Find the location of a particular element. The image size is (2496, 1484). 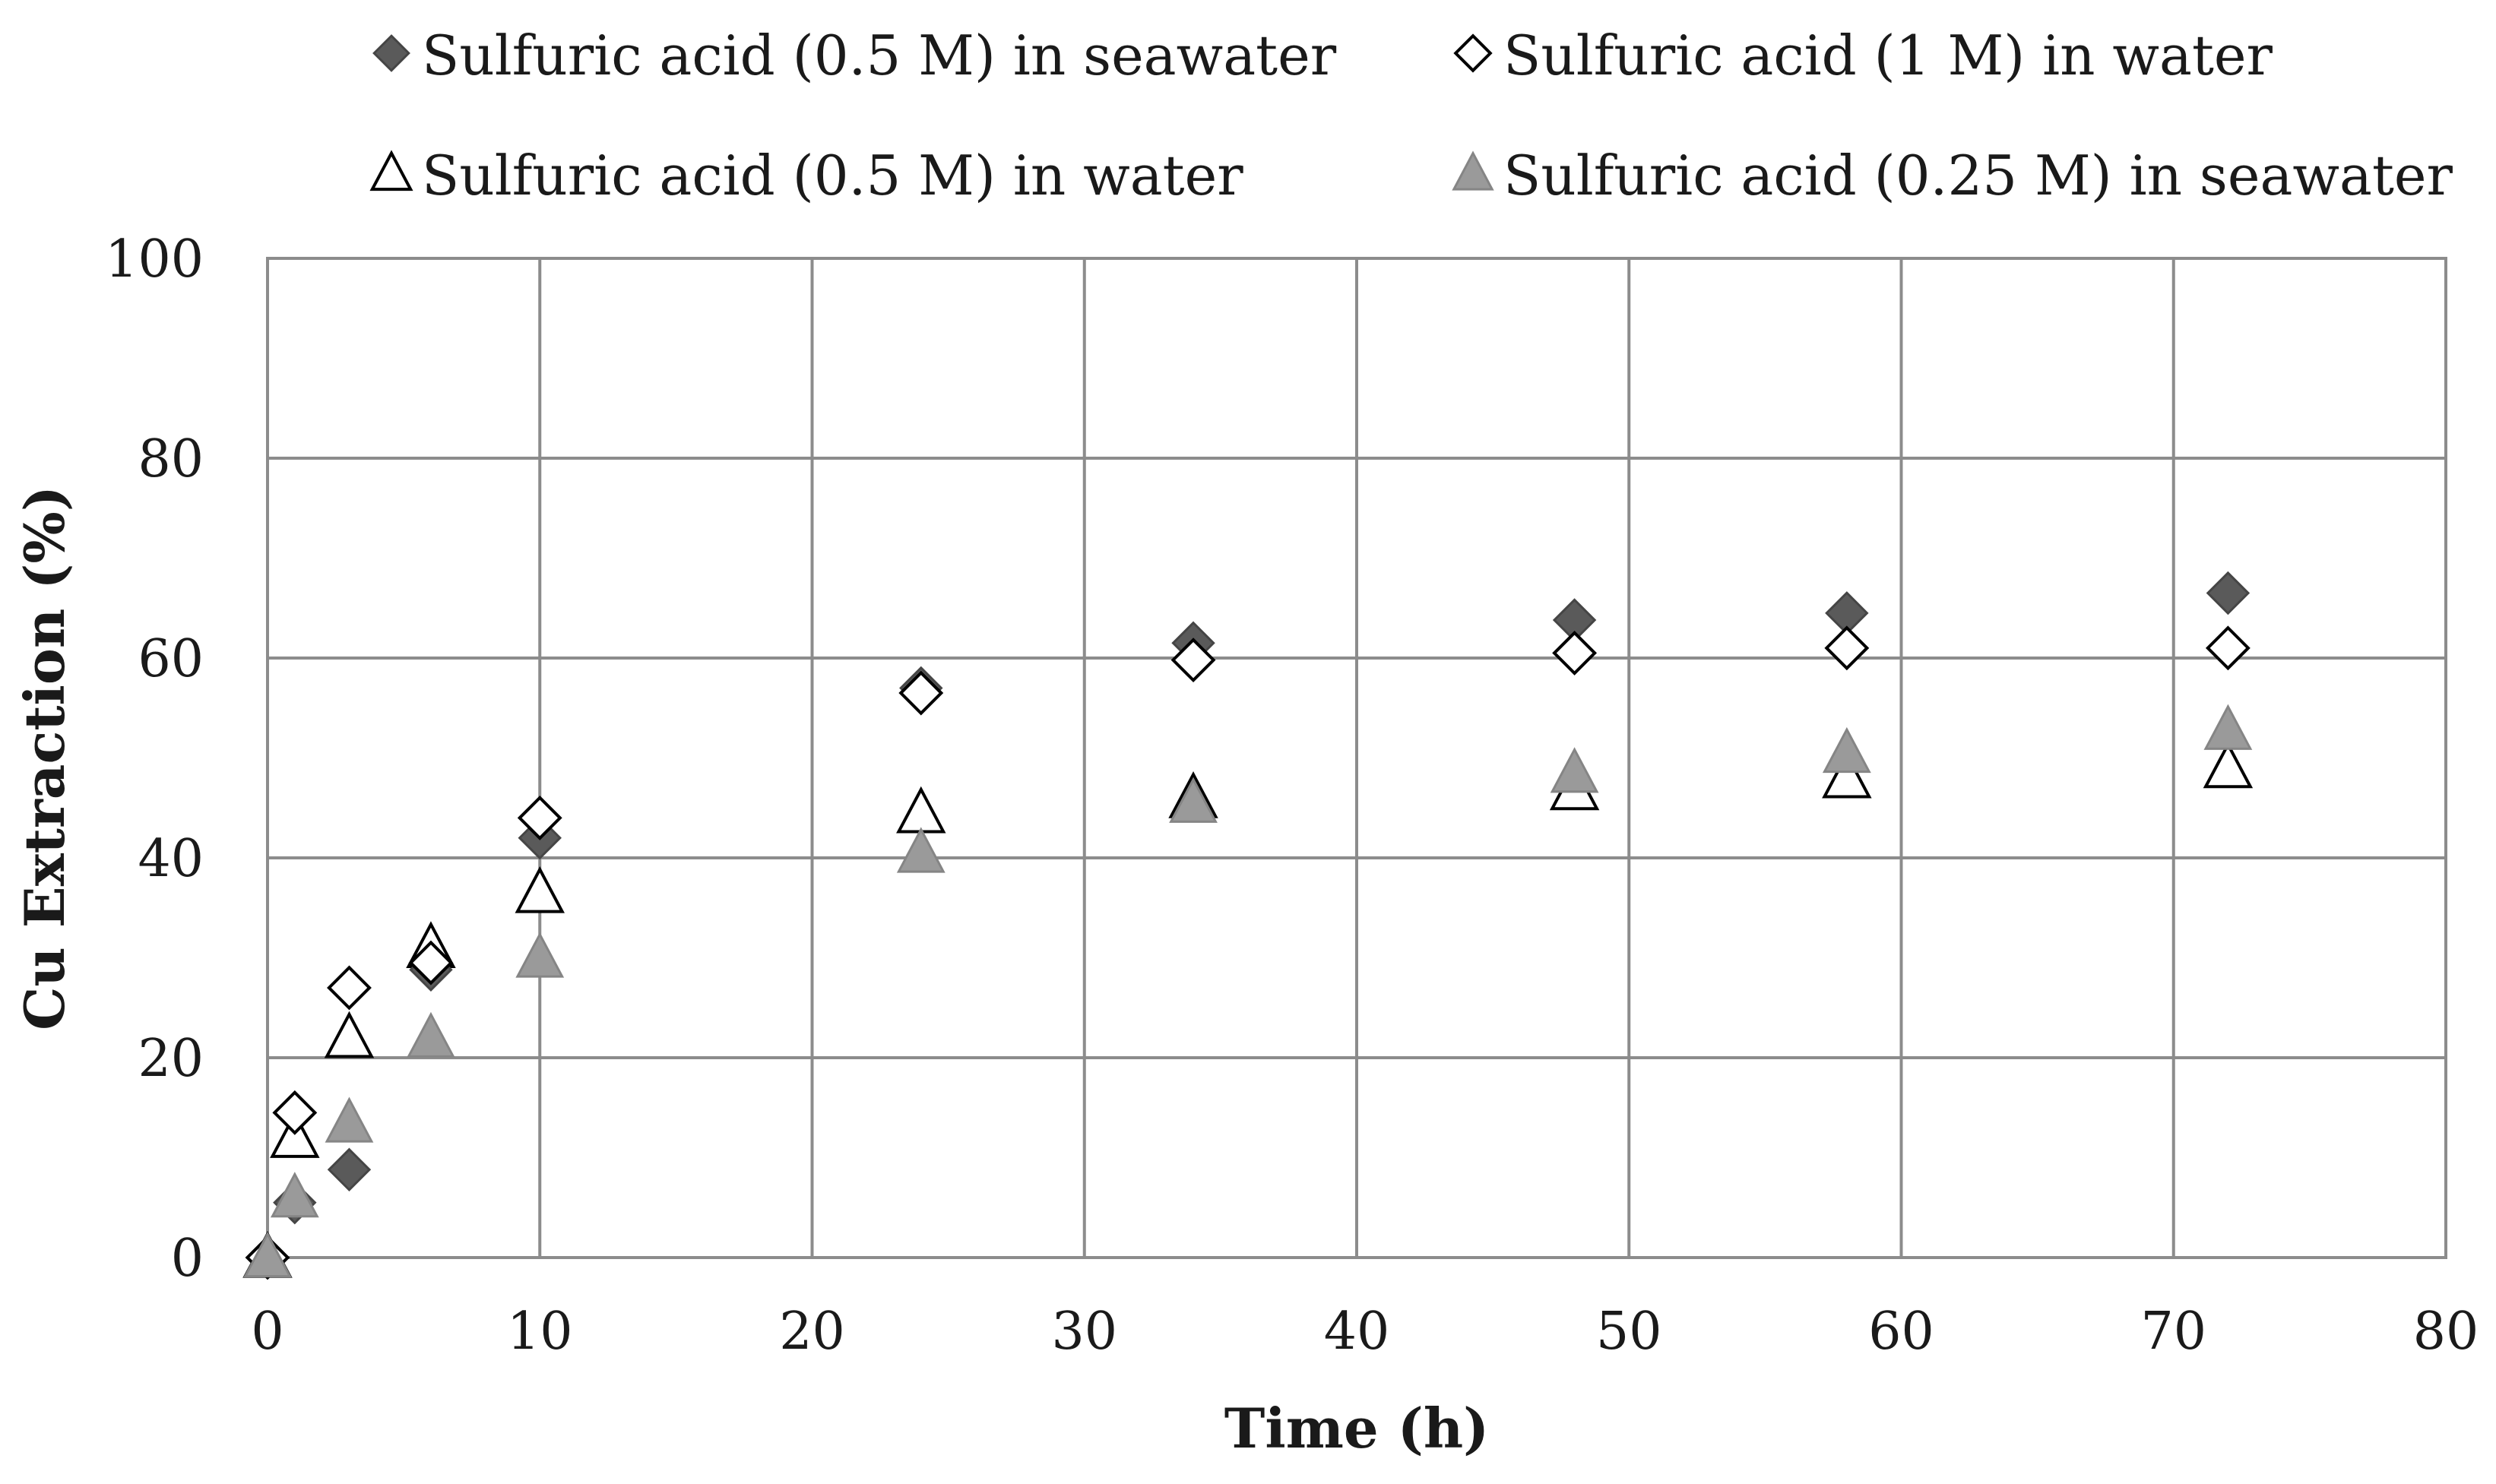

legend-label: Sulfuric acid (0.25 M) in seawater is located at coordinates (1978, 175).